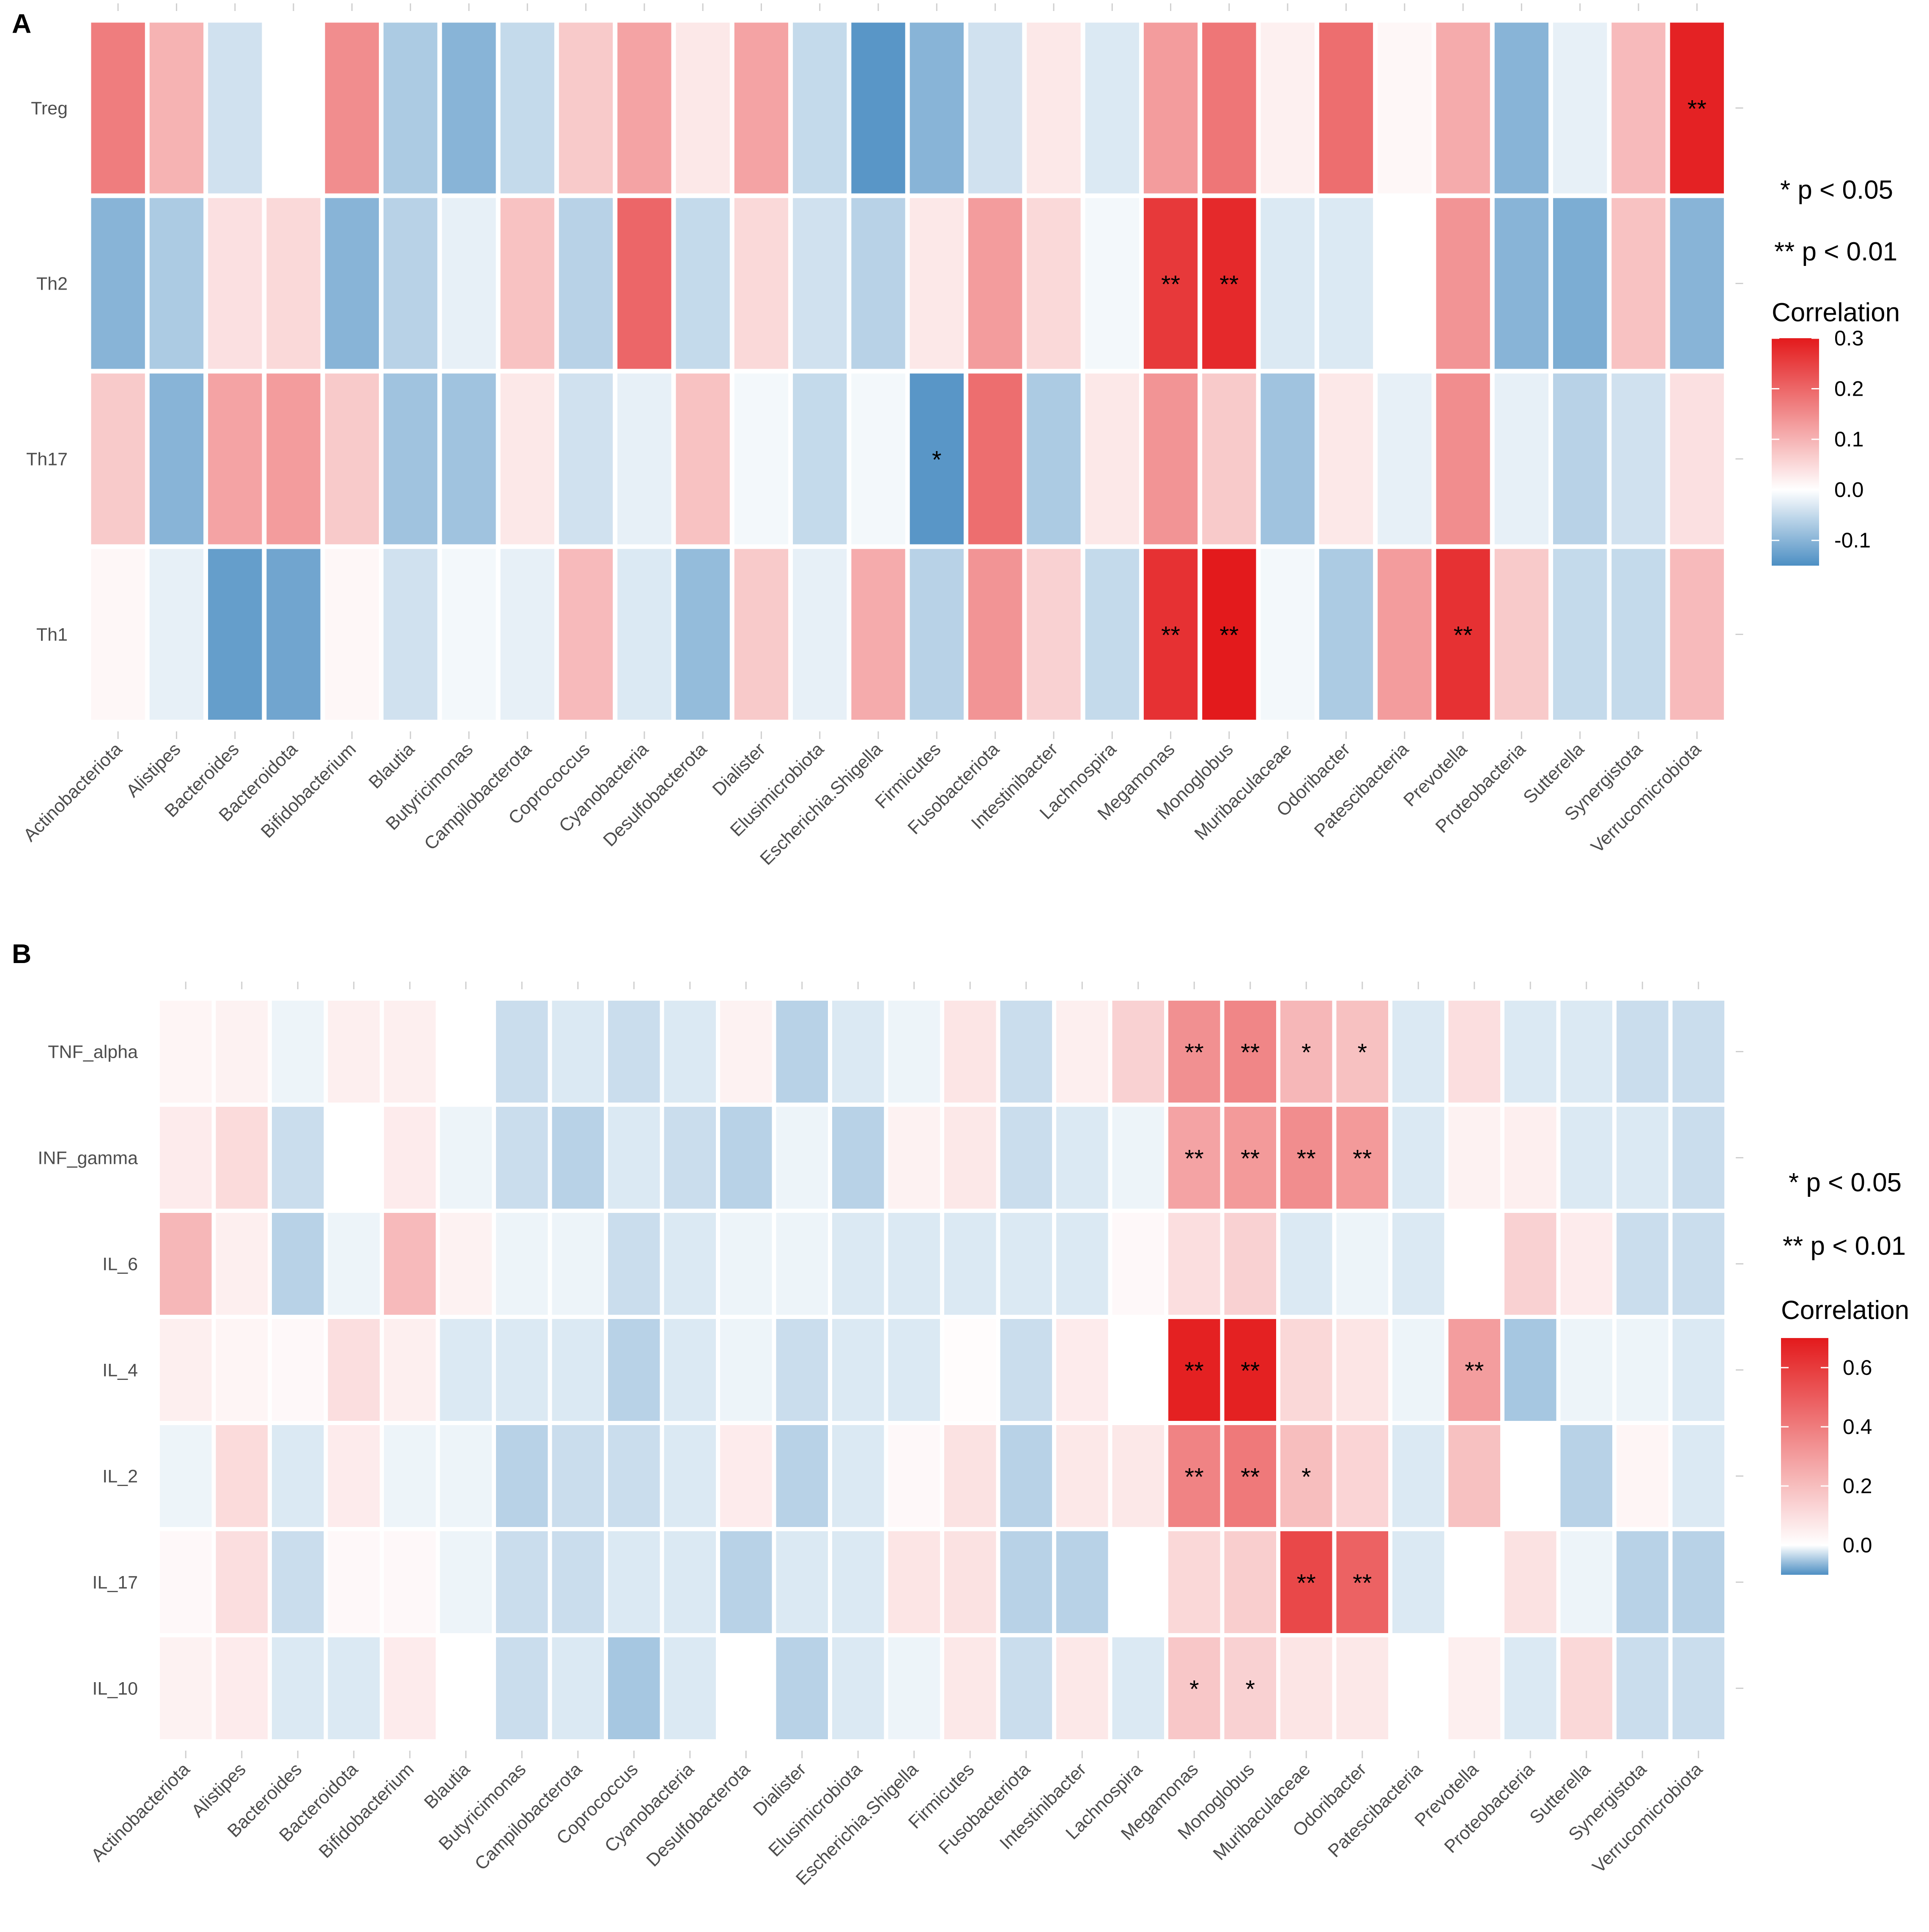 Image resolution: width=1929 pixels, height=1932 pixels. What do you see at coordinates (1112, 108) in the screenshot?
I see `heatmap-cell-Treg-Lachnospira` at bounding box center [1112, 108].